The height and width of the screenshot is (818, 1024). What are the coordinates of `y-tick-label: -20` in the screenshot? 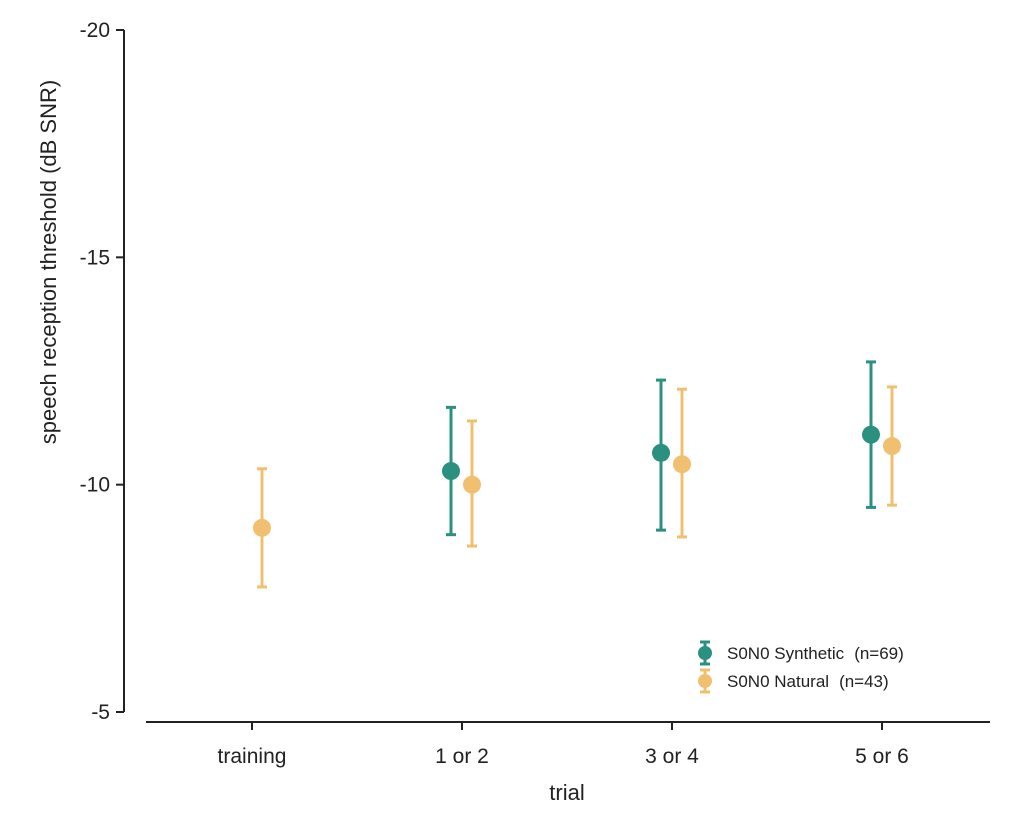 It's located at (95, 30).